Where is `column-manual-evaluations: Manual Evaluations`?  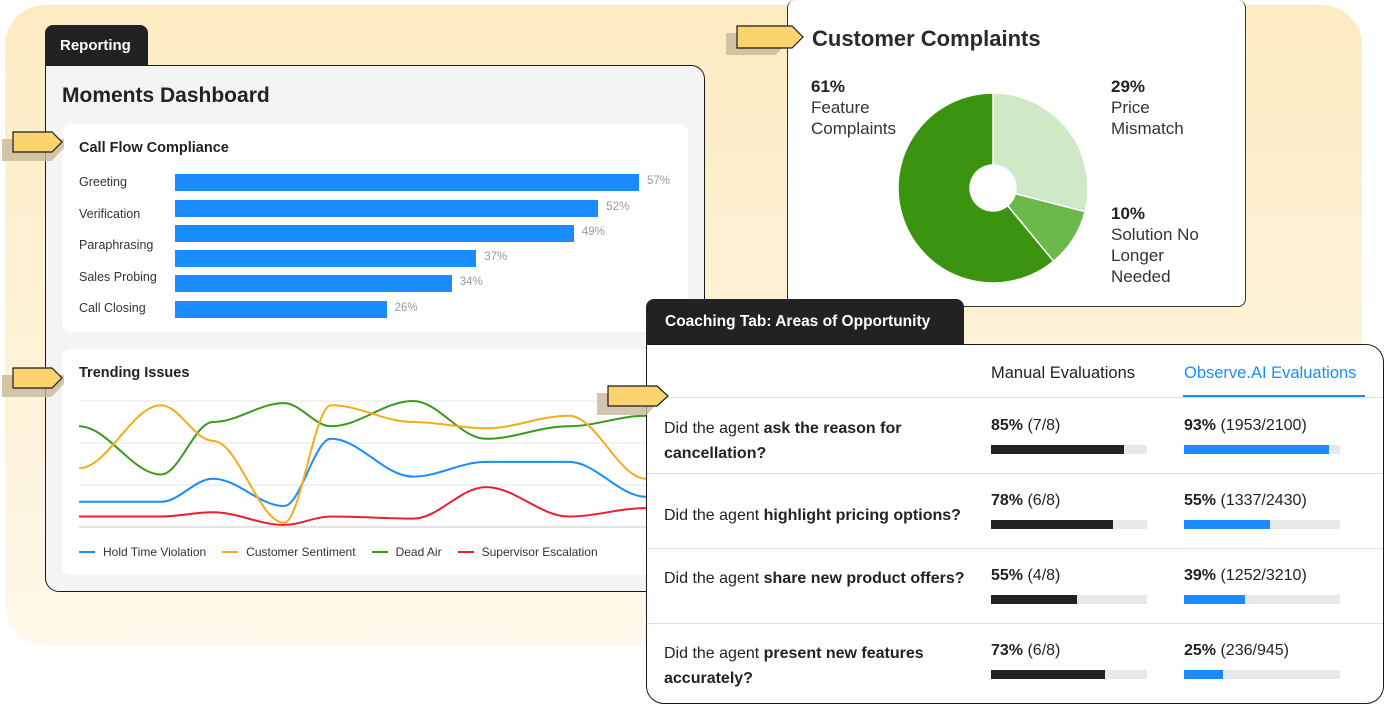 column-manual-evaluations: Manual Evaluations is located at coordinates (1063, 373).